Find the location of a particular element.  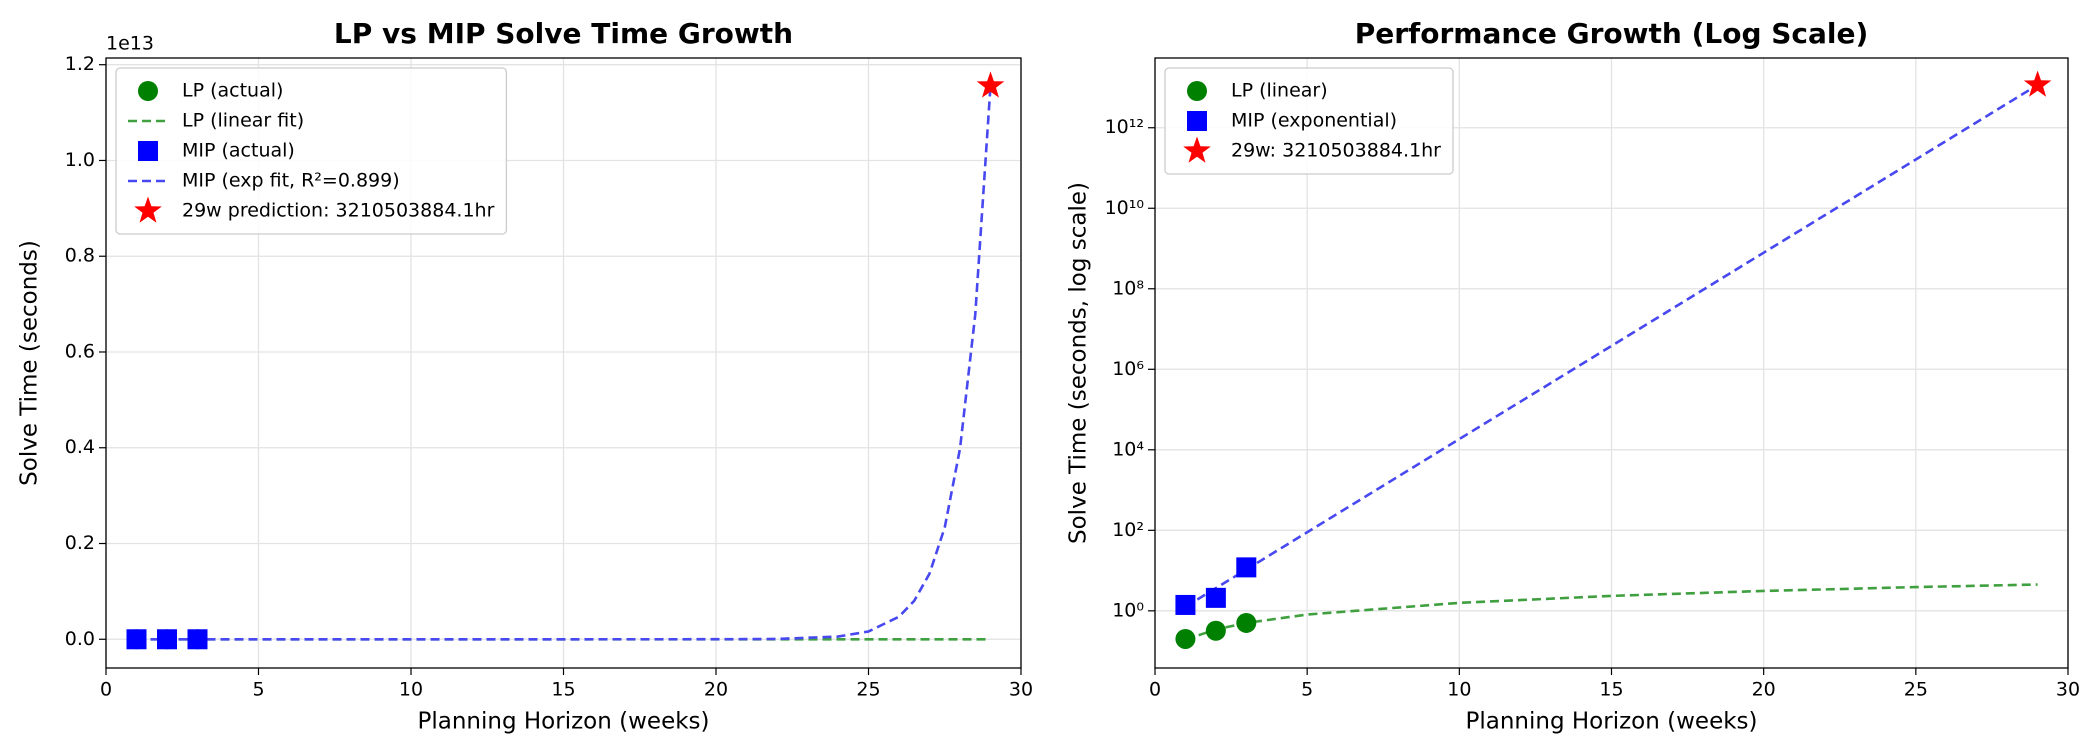

y-tick-label: 10² is located at coordinates (1128, 530).